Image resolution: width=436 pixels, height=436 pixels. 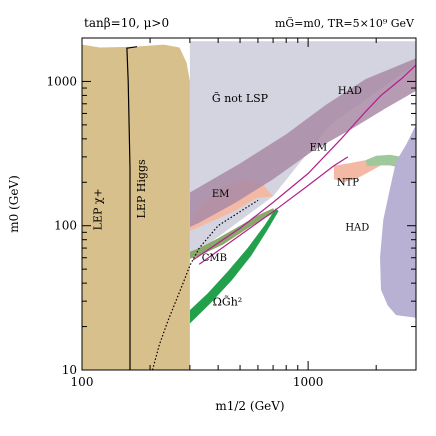 What do you see at coordinates (249, 406) in the screenshot?
I see `x-axis-label: m1/2 (GeV)` at bounding box center [249, 406].